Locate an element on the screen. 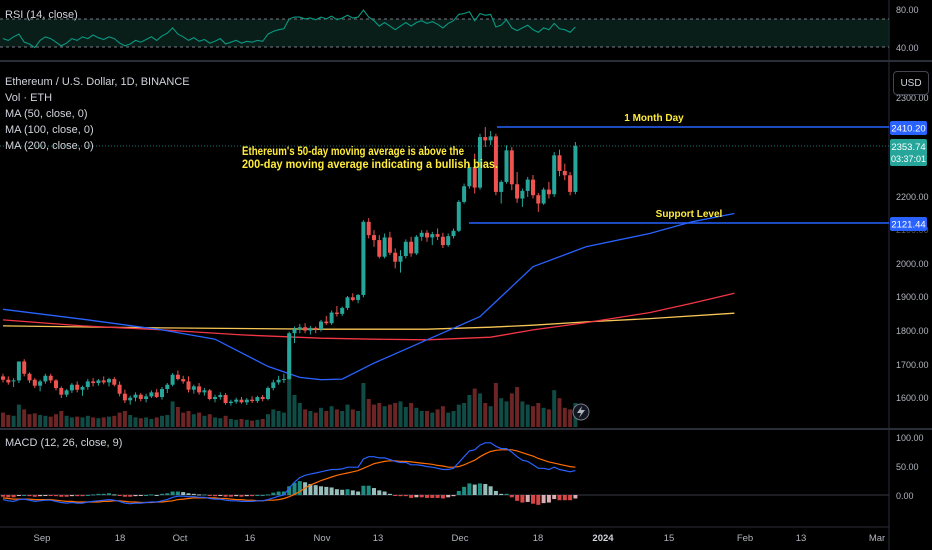  time-axis-tick: 16 is located at coordinates (250, 538).